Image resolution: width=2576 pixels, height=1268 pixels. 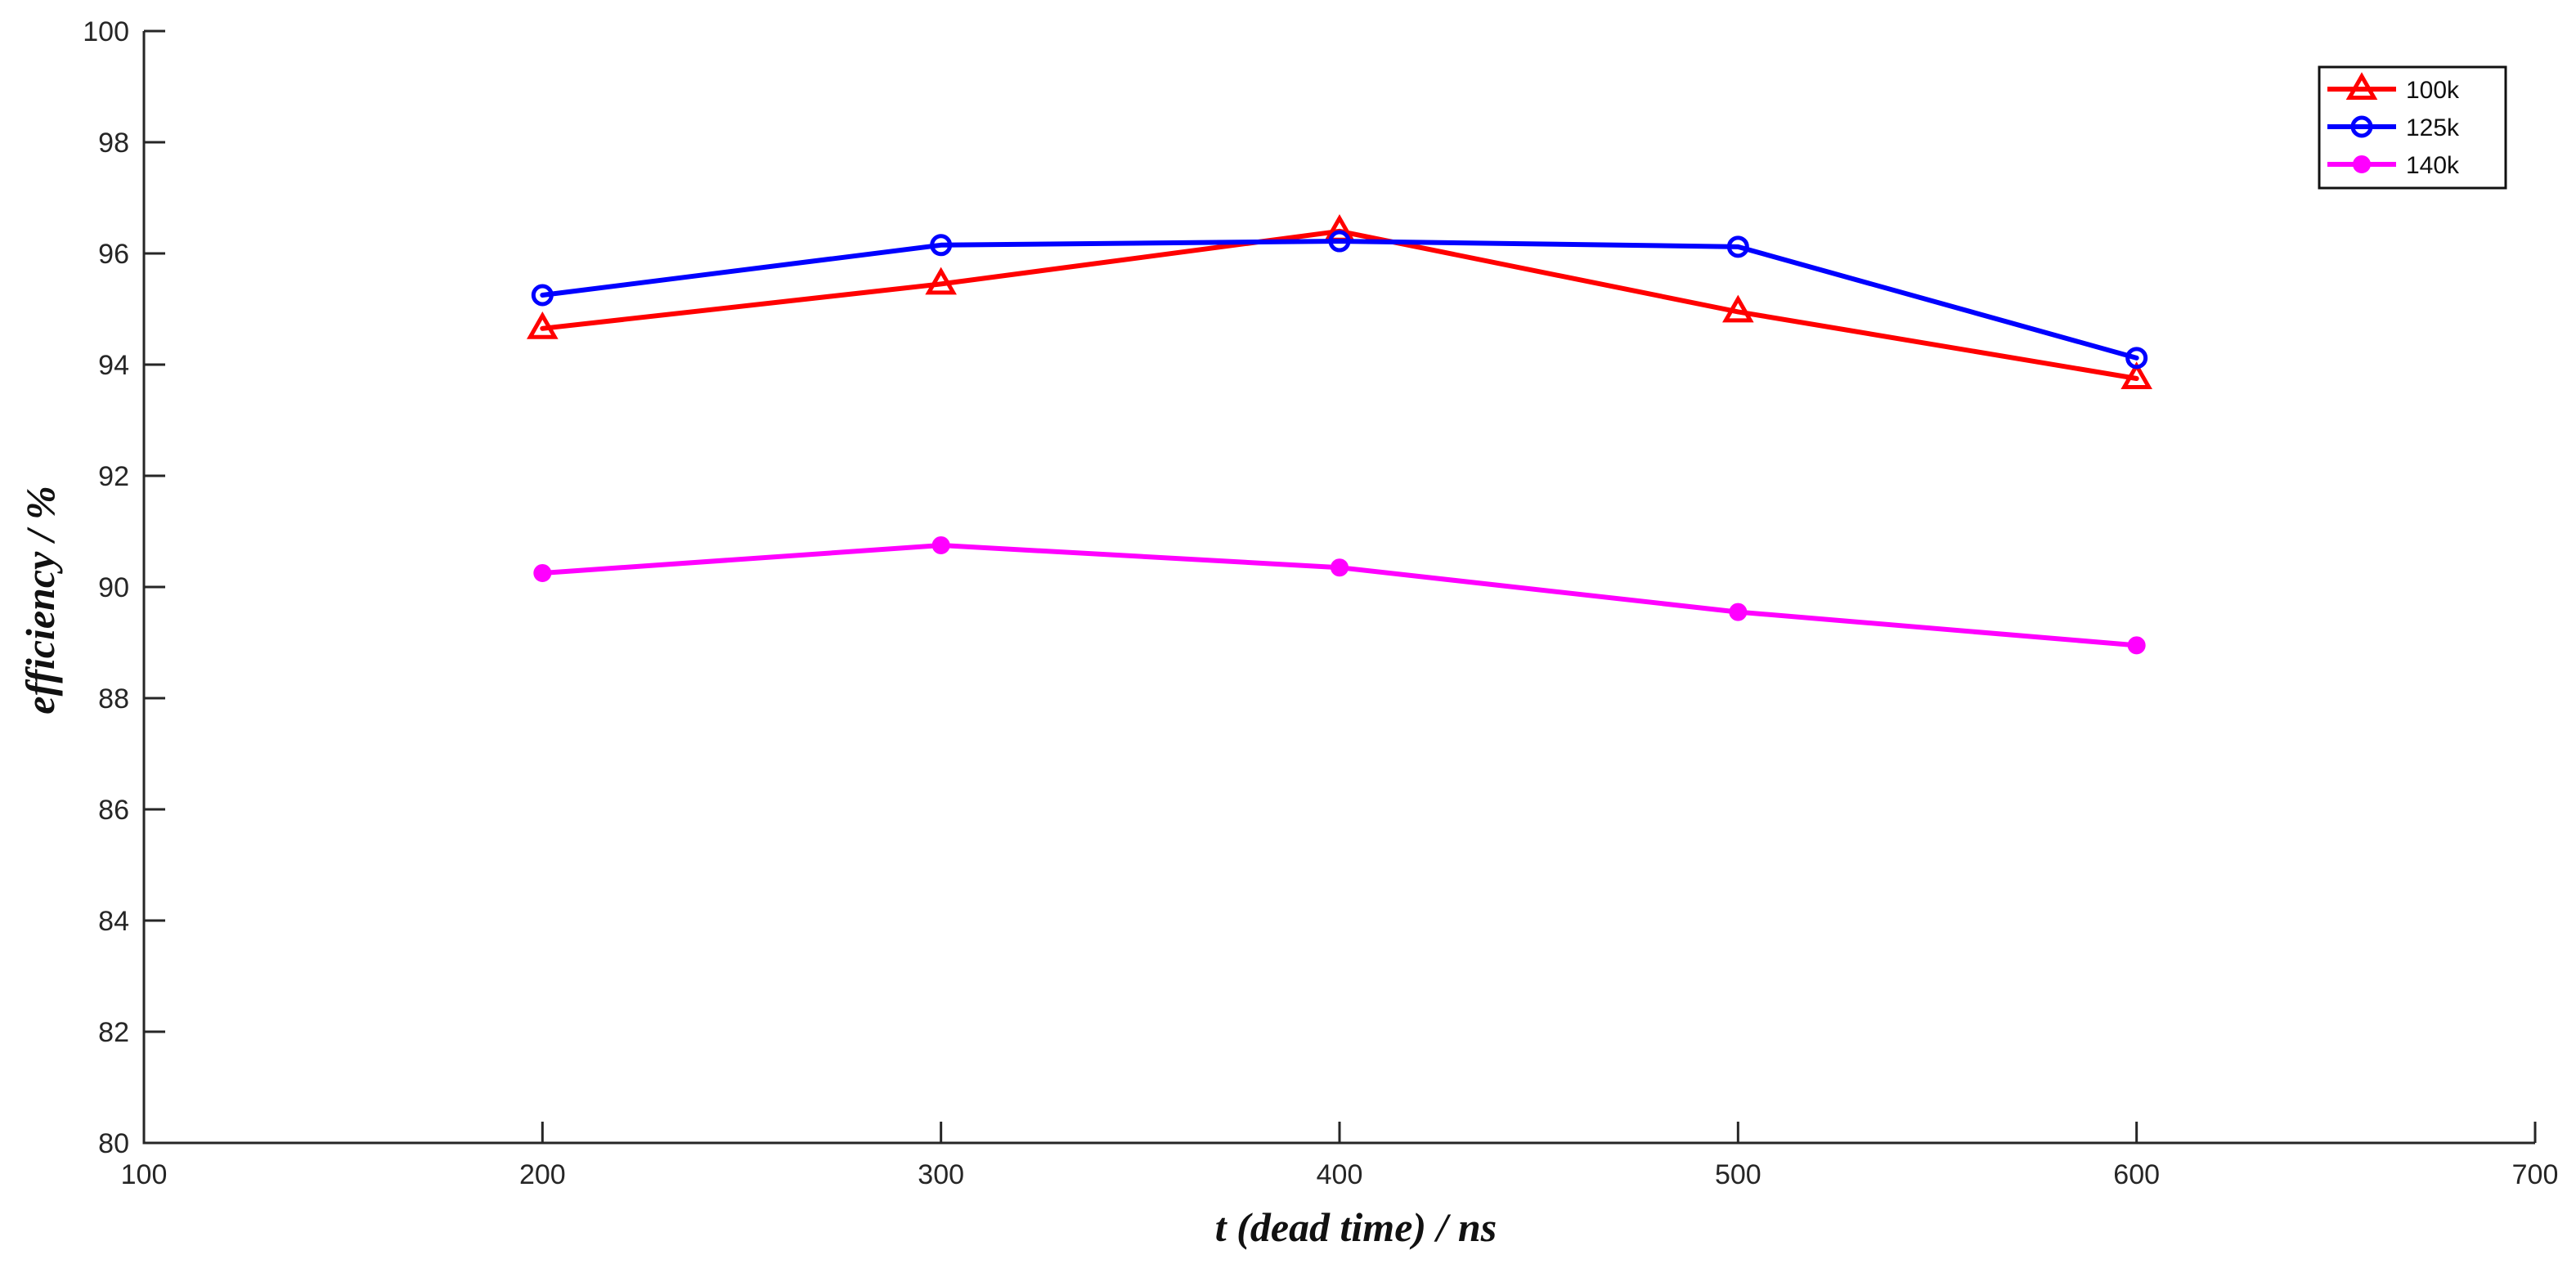 I want to click on y-tick-label: 82, so click(x=114, y=1032).